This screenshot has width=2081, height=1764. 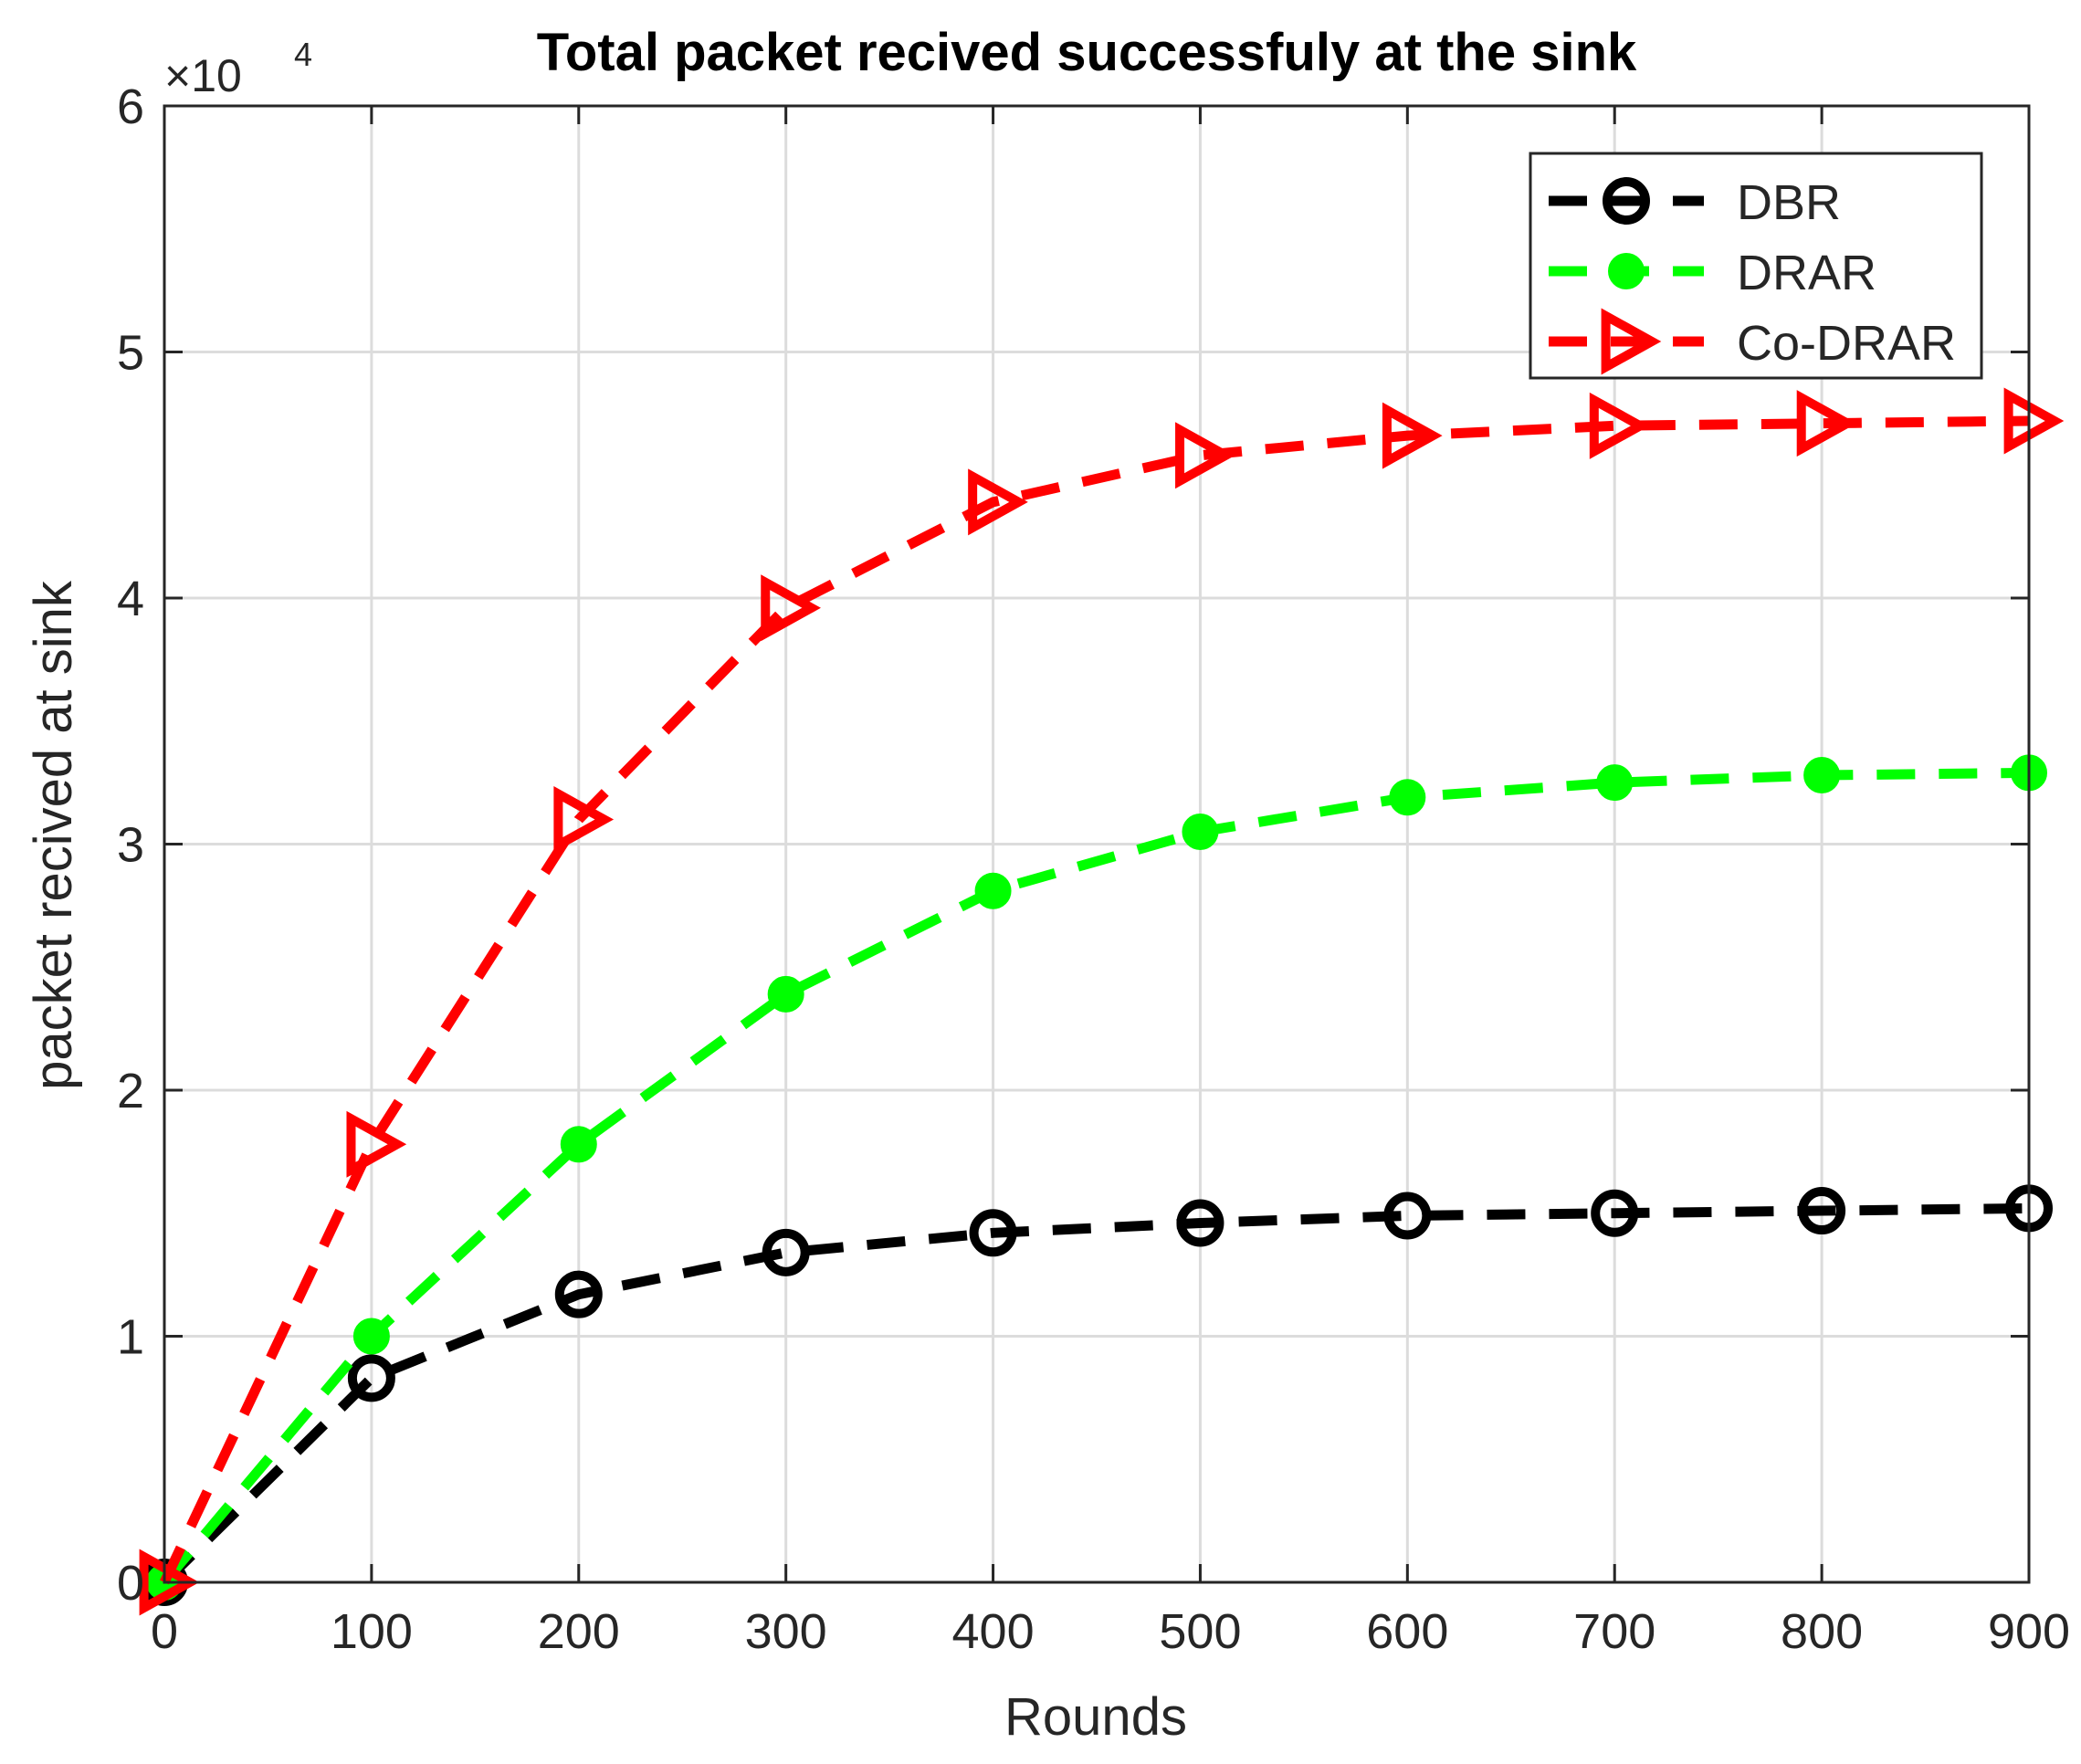 What do you see at coordinates (786, 1631) in the screenshot?
I see `x-tick-label: 300` at bounding box center [786, 1631].